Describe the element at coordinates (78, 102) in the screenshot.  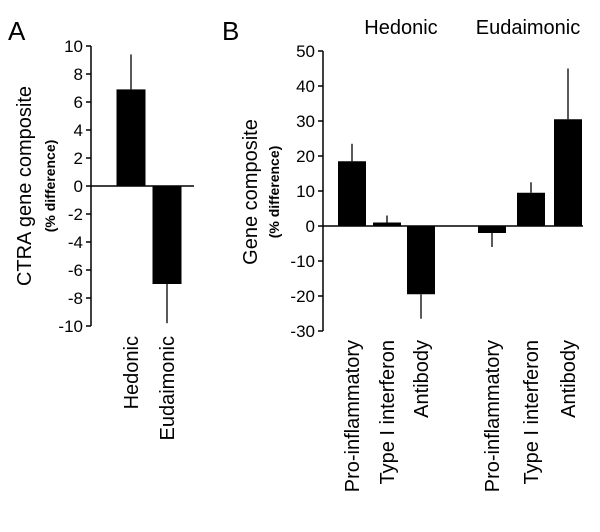
I see `a-y-tick-label: 6` at that location.